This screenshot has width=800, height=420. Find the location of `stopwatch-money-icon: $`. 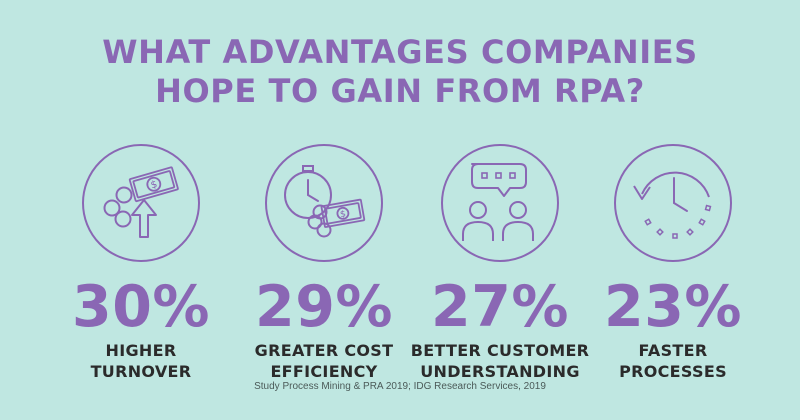

stopwatch-money-icon: $ is located at coordinates (324, 203).